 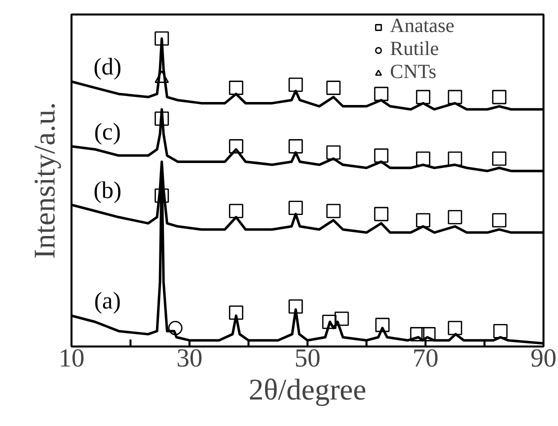 What do you see at coordinates (107, 301) in the screenshot?
I see `series-label: (a)` at bounding box center [107, 301].